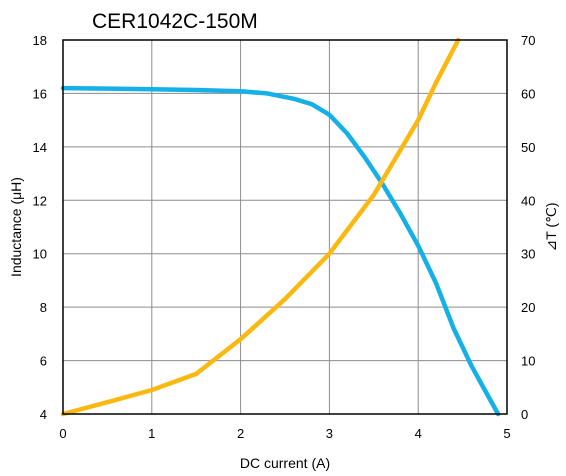  Describe the element at coordinates (151, 433) in the screenshot. I see `x-tick-label: 1` at that location.